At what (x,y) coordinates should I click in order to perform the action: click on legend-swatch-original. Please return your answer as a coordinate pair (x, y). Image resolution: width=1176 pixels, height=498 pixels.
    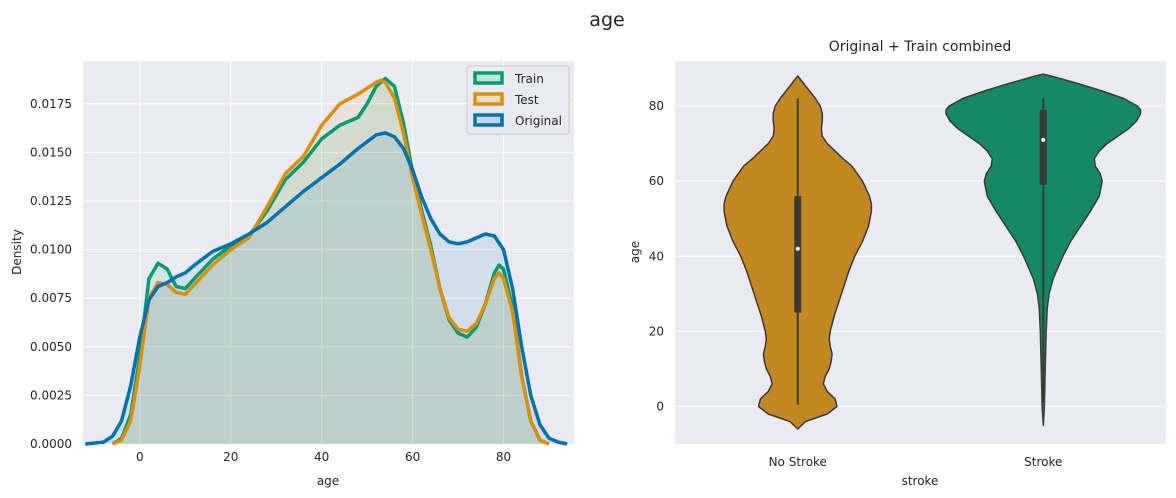
    Looking at the image, I should click on (488, 120).